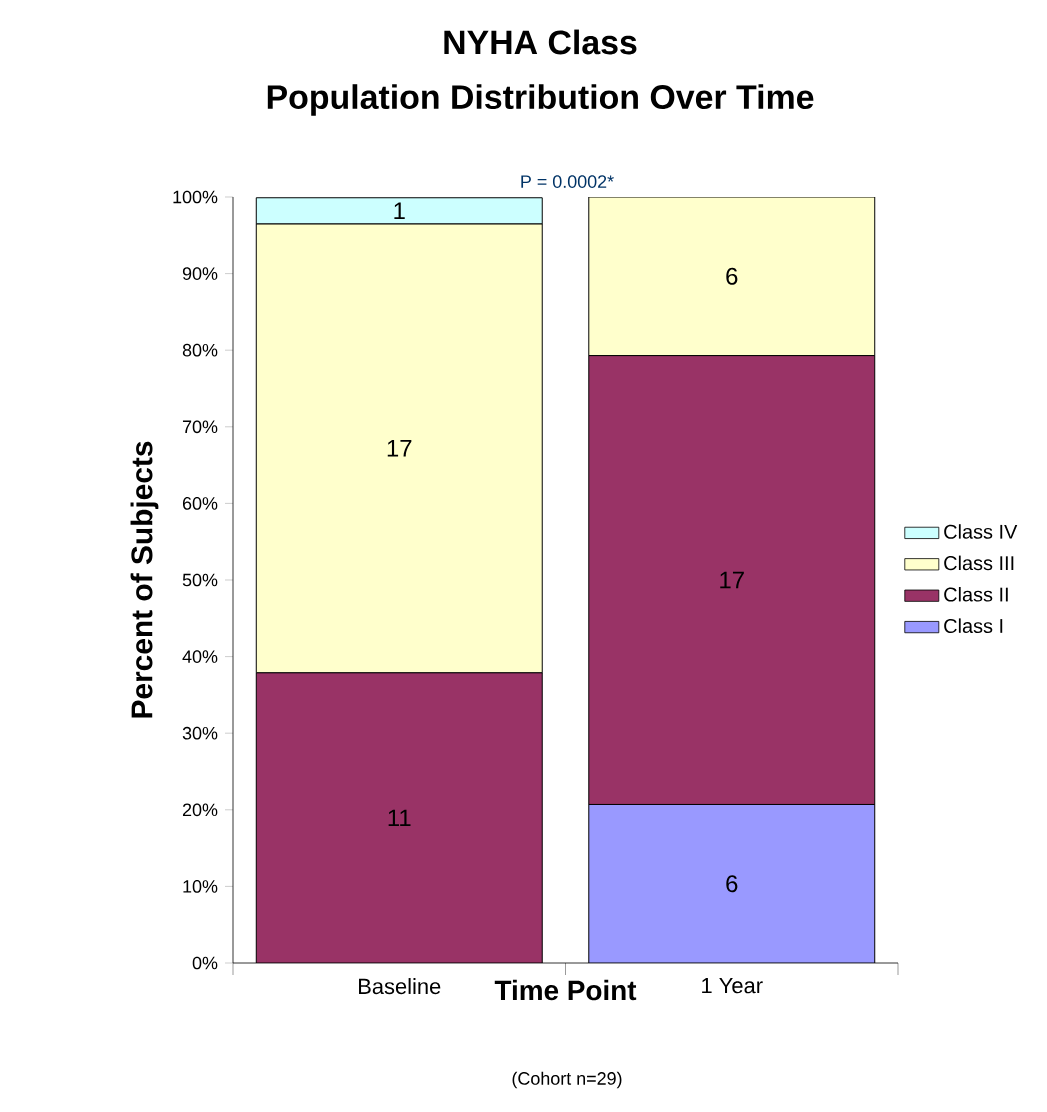 Image resolution: width=1047 pixels, height=1112 pixels. Describe the element at coordinates (567, 1080) in the screenshot. I see `text: (Cohort n=29)` at that location.